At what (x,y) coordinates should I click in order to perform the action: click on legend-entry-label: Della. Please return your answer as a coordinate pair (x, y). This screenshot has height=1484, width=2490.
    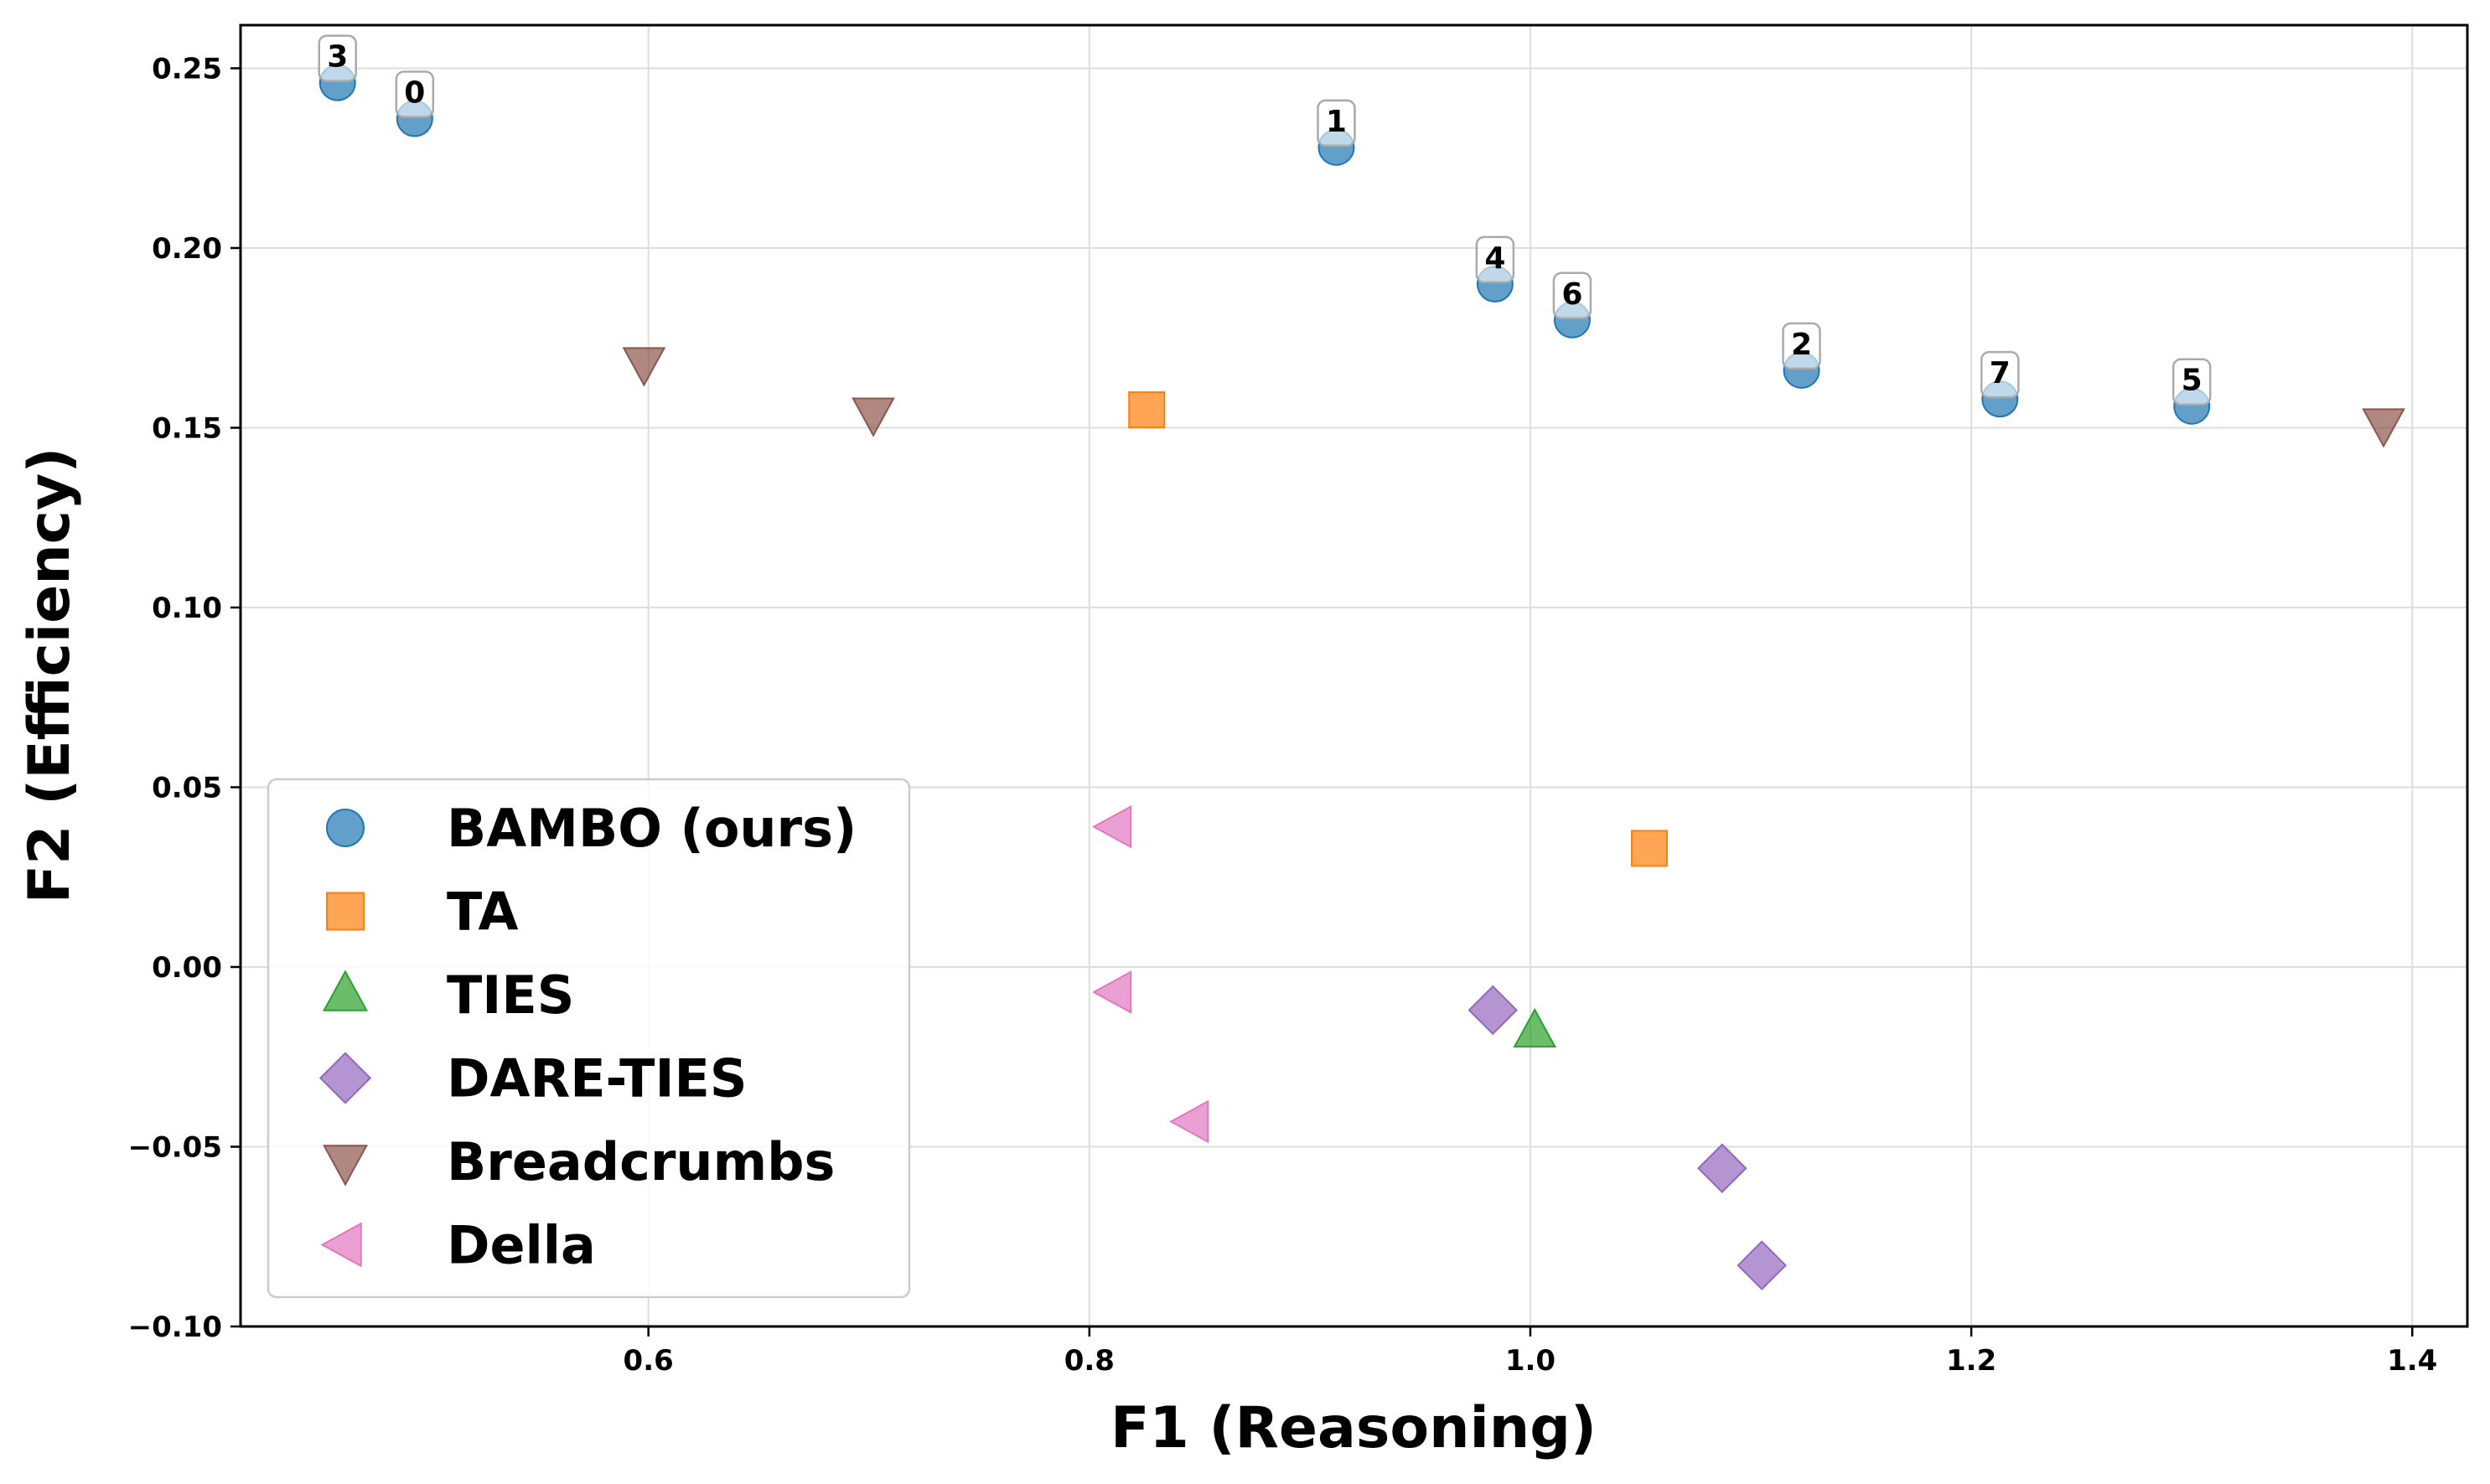
    Looking at the image, I should click on (521, 1245).